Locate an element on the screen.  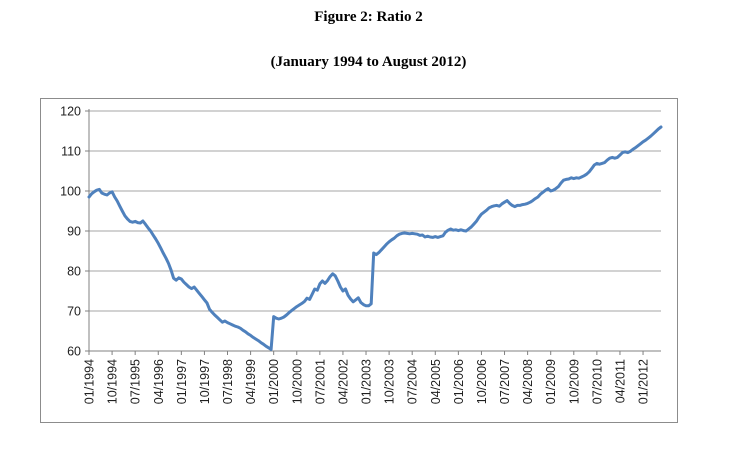
x-tick-label: 04/2005 is located at coordinates (436, 381).